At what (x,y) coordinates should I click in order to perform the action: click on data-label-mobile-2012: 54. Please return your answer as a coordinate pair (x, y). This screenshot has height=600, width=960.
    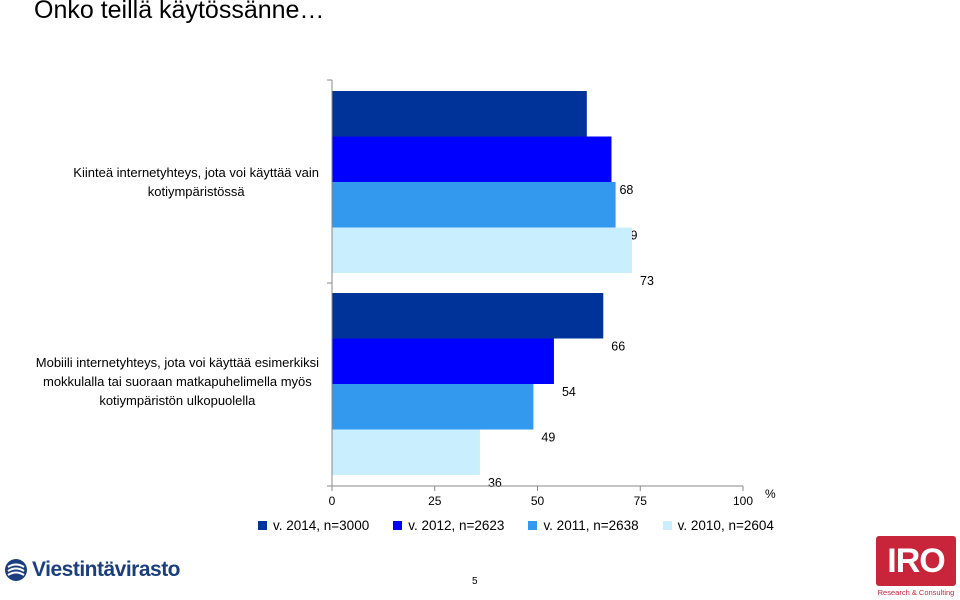
    Looking at the image, I should click on (569, 392).